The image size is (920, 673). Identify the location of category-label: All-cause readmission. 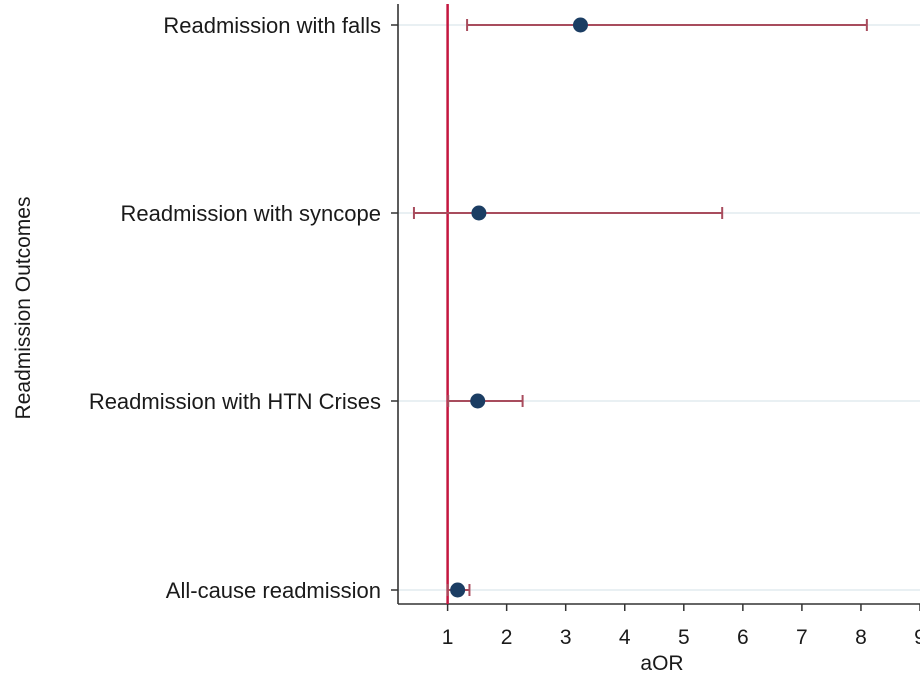
(273, 590).